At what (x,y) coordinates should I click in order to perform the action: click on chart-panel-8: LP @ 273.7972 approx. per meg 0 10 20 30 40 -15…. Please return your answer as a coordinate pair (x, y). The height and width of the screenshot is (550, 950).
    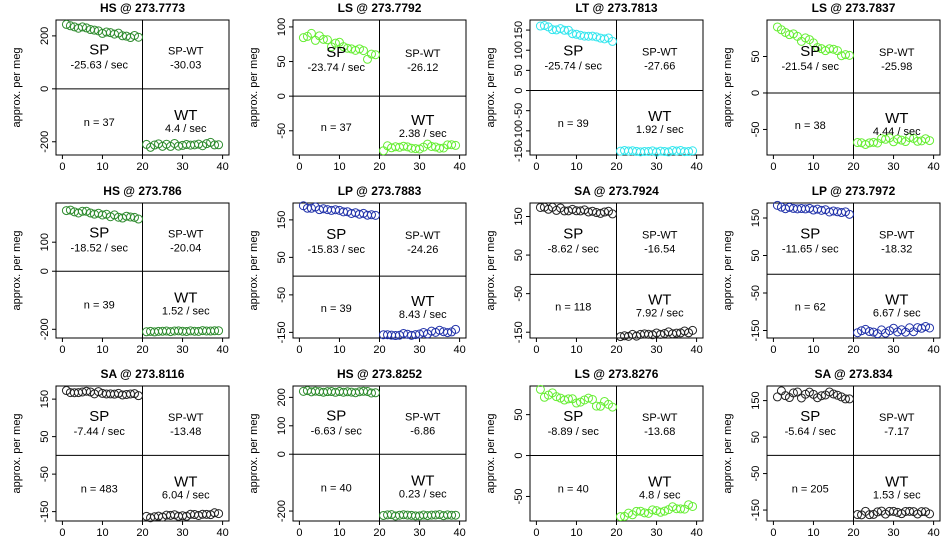
    Looking at the image, I should click on (829, 274).